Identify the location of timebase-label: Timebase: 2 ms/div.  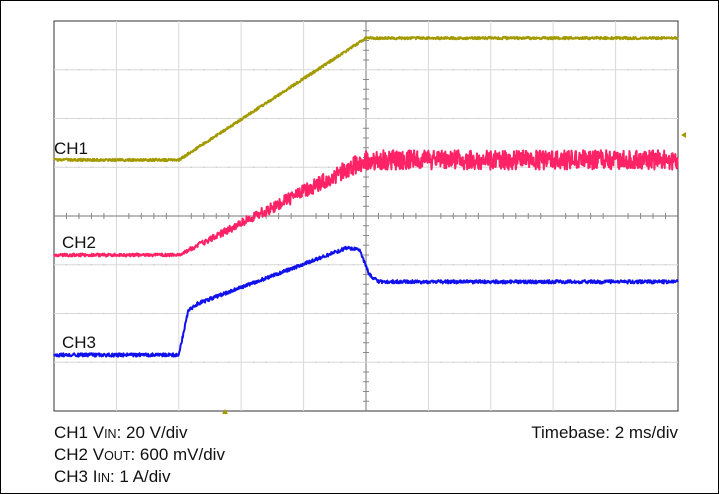
(604, 432).